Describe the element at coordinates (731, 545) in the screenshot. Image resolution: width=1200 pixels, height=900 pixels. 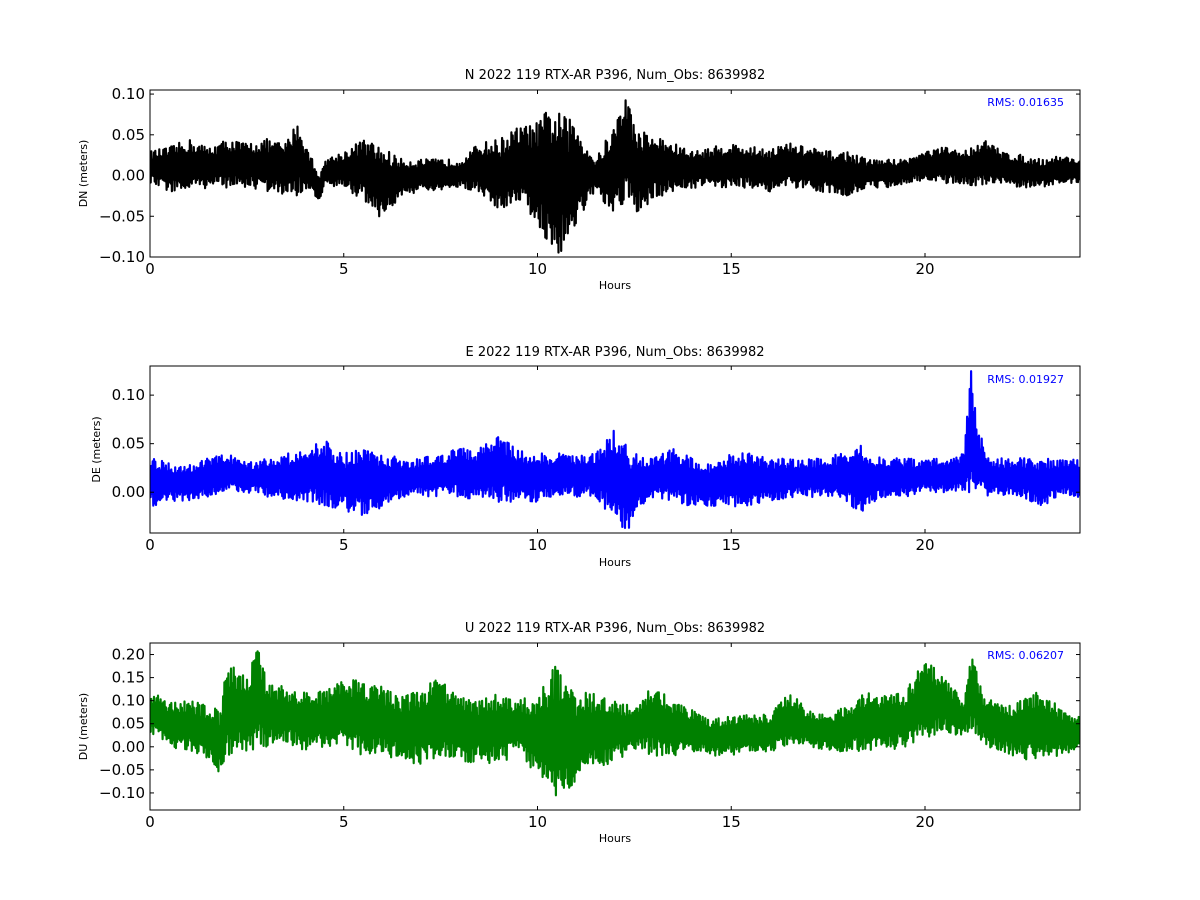
I see `panel-east-x-tick-label: 15` at that location.